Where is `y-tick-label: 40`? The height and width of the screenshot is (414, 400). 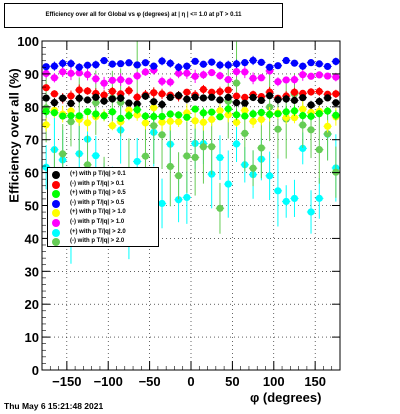
y-tick-label: 40 is located at coordinates (32, 238).